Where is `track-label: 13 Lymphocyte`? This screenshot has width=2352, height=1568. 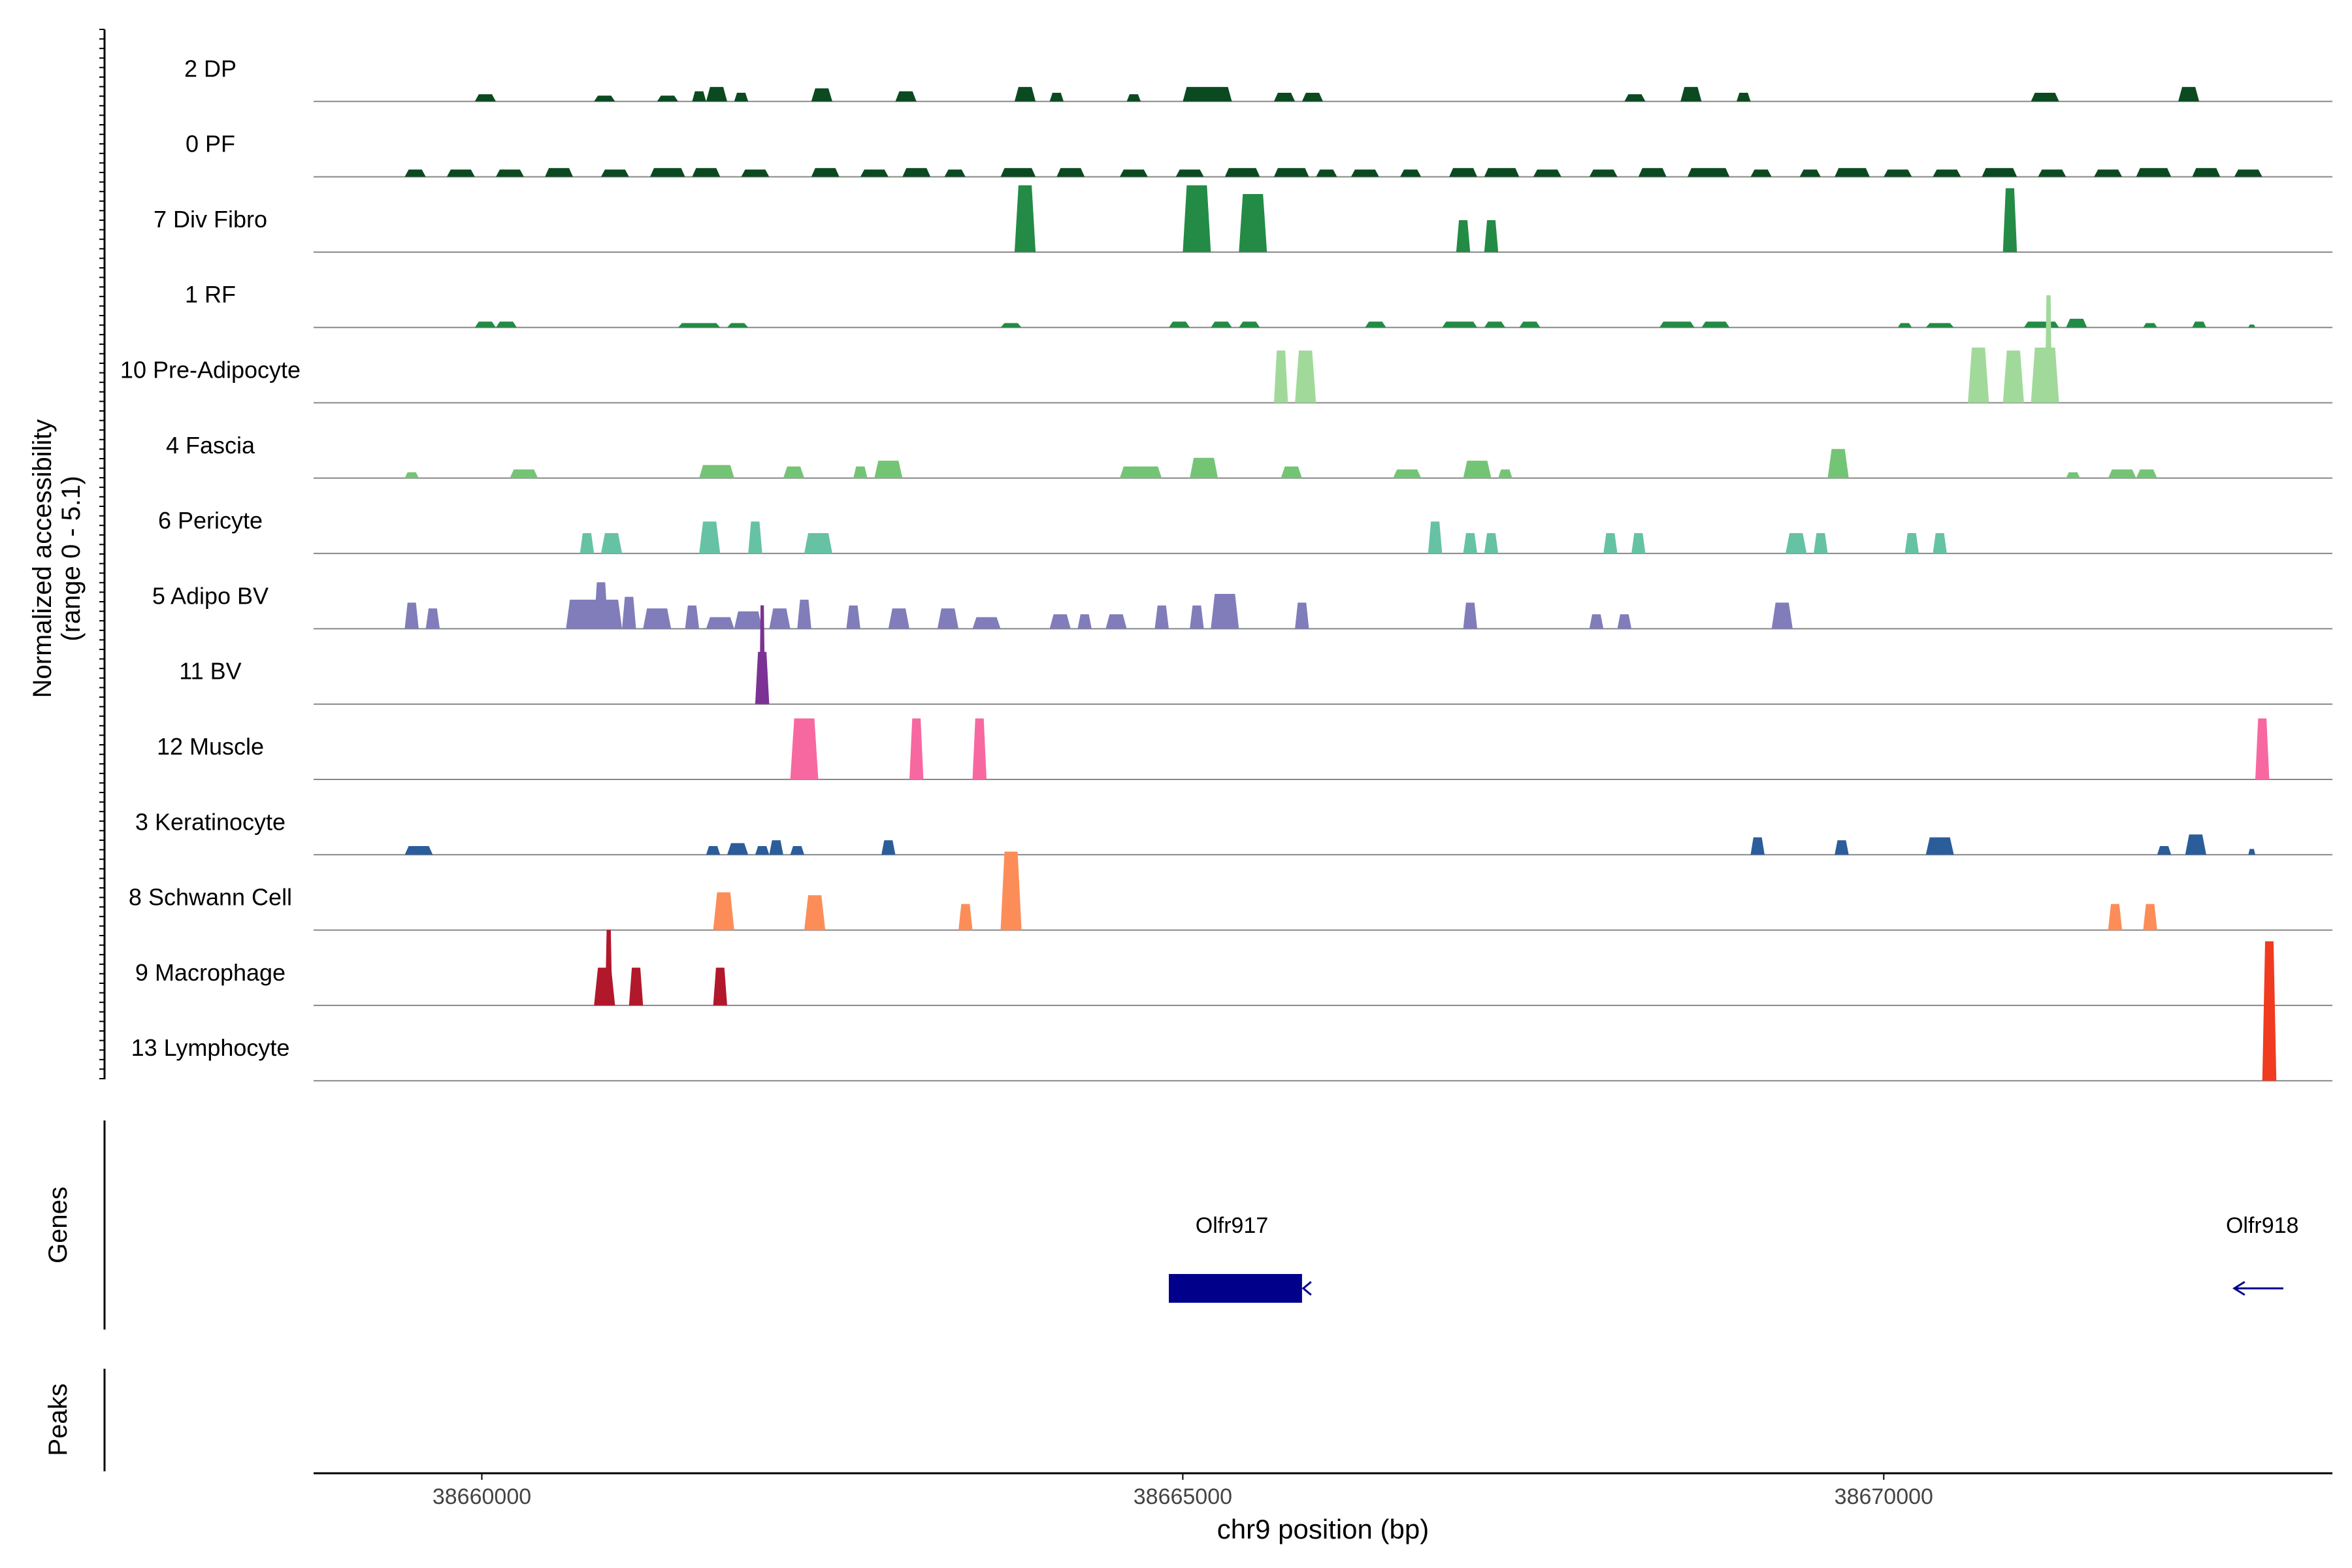
track-label: 13 Lymphocyte is located at coordinates (210, 1047).